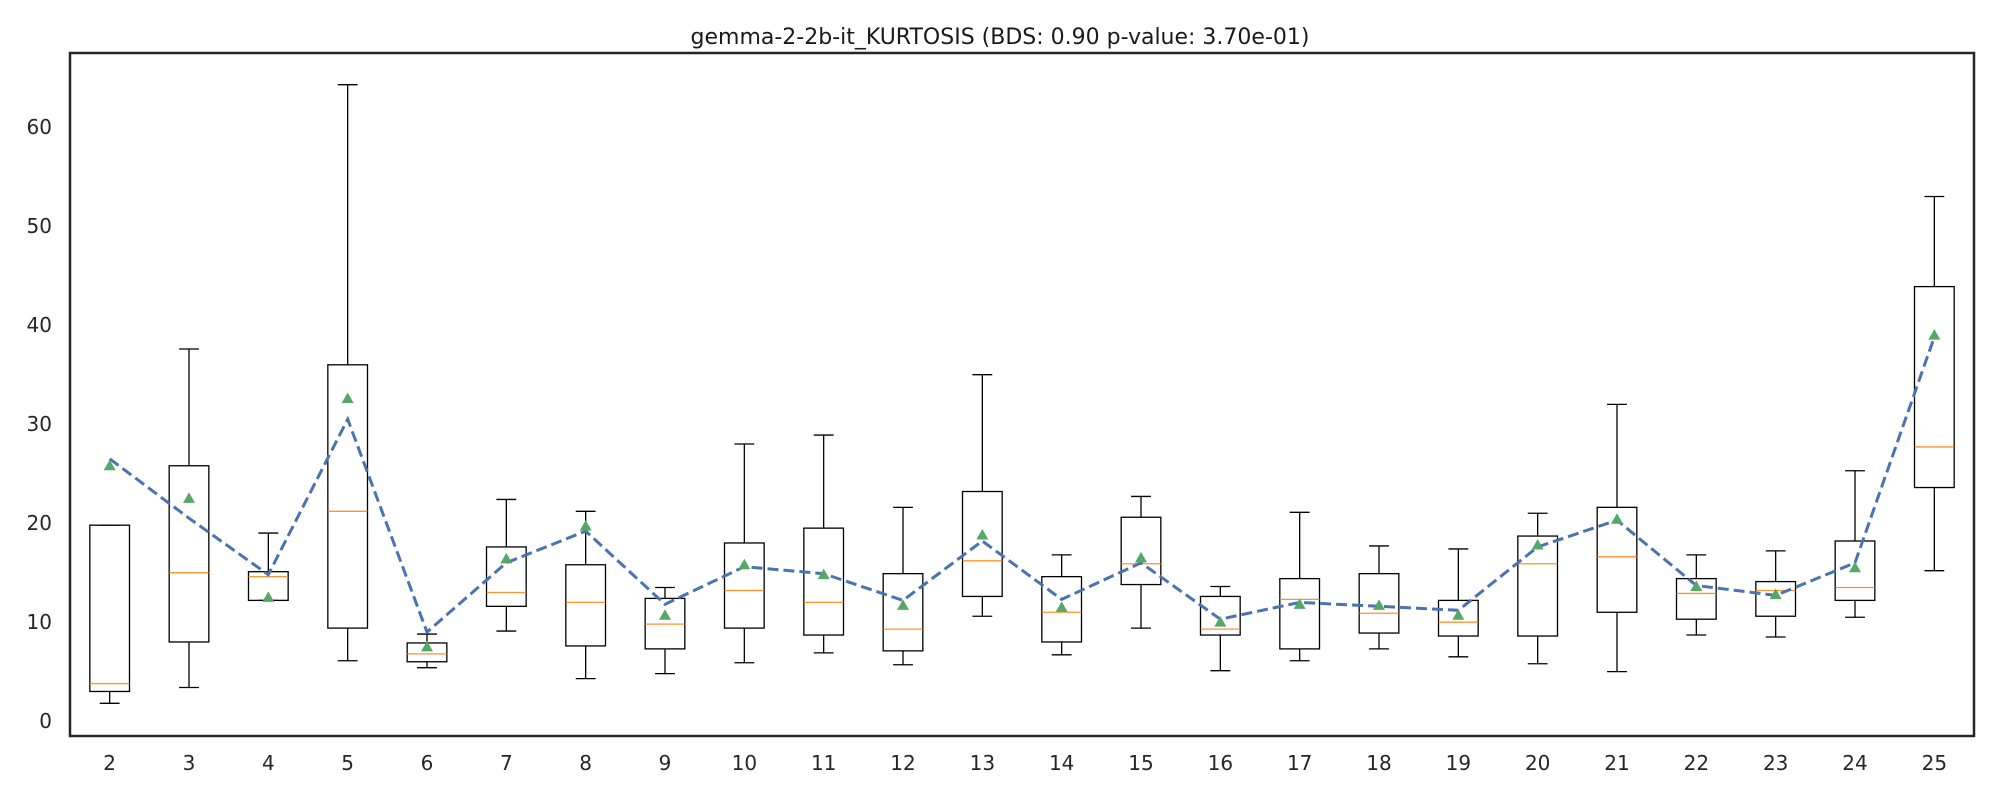  Describe the element at coordinates (1220, 763) in the screenshot. I see `x-tick-label: 16` at that location.